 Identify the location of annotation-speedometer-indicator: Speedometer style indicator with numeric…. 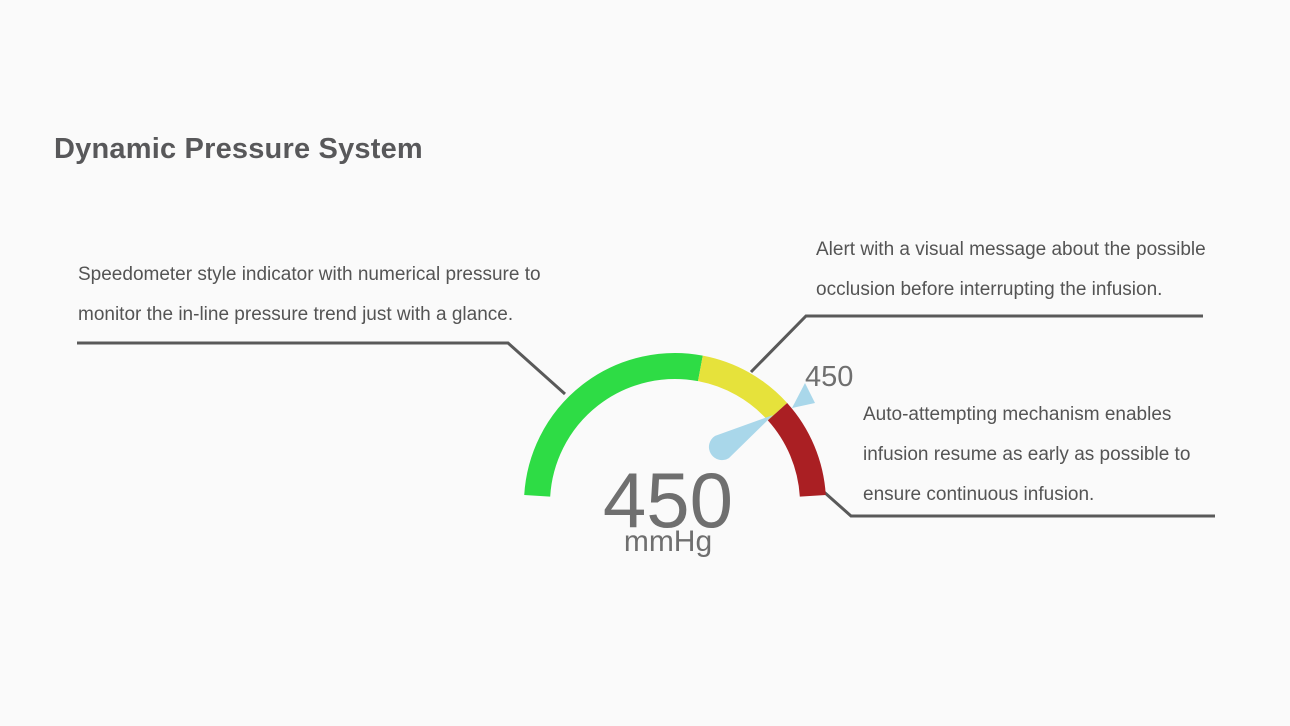
(309, 295).